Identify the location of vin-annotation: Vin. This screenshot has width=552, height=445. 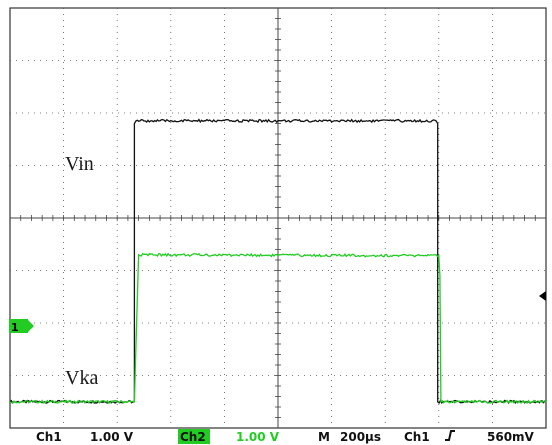
(79, 164).